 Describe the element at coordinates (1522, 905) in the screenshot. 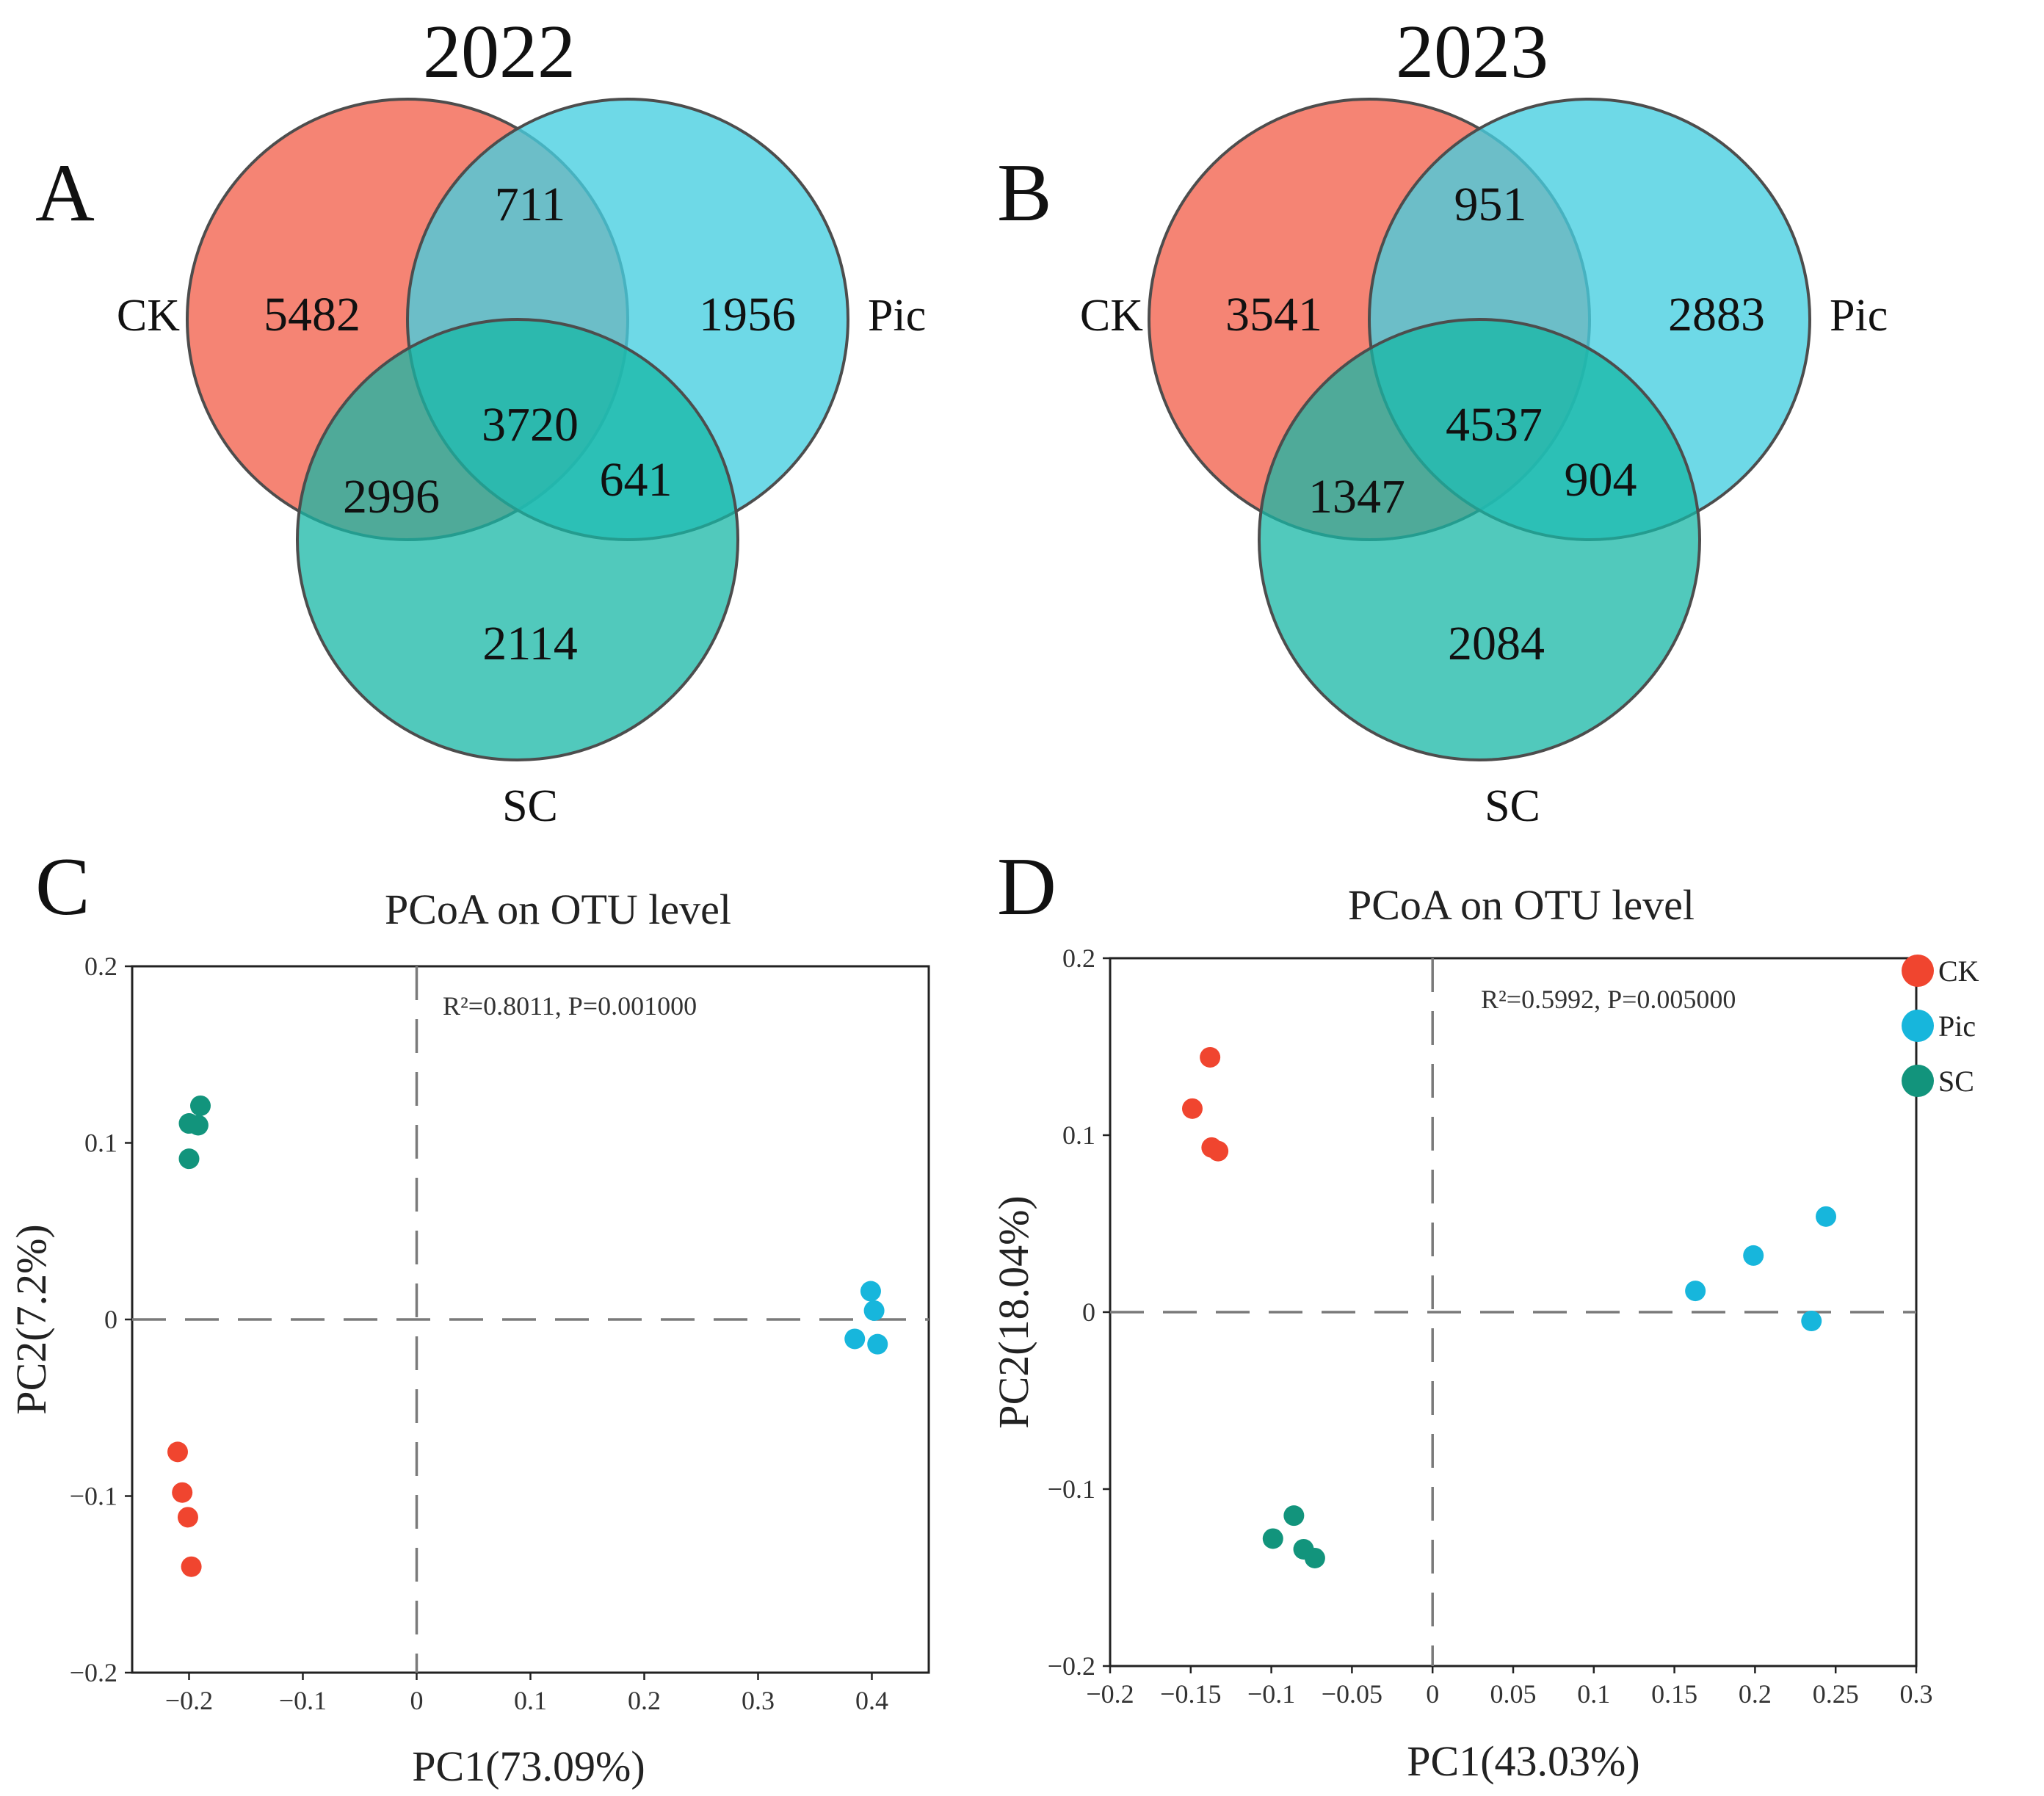

I see `scatter-d-title: PCoA on OTU level` at that location.